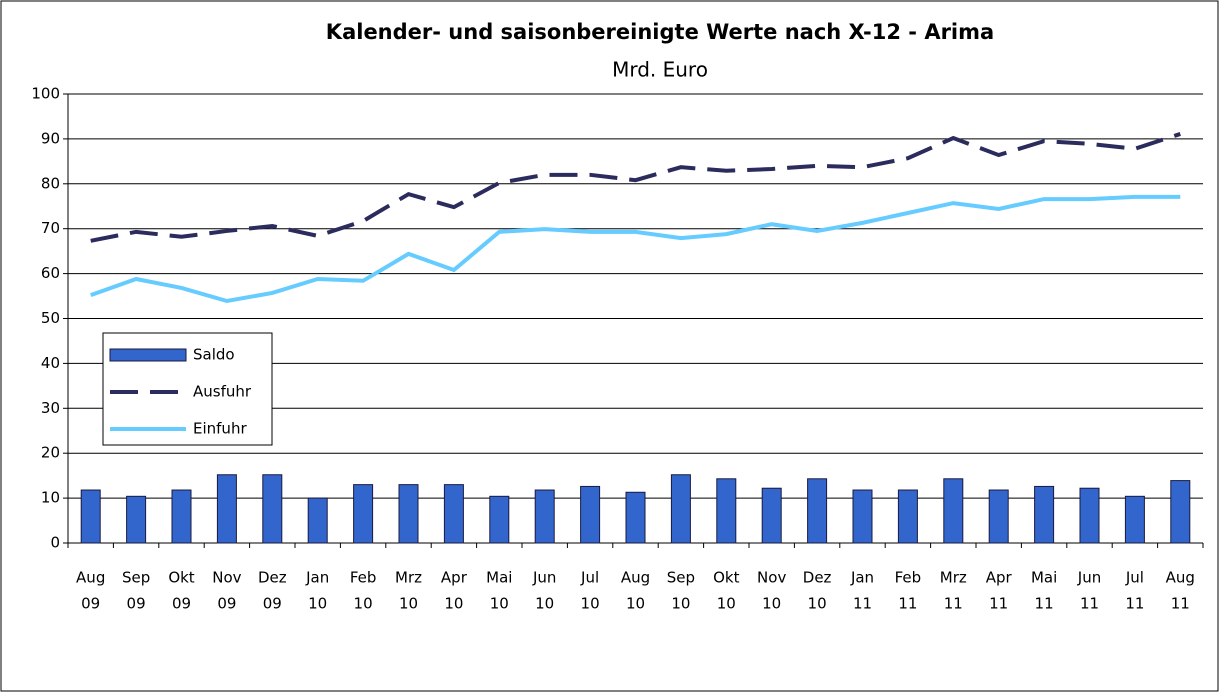 This screenshot has height=693, width=1220. Describe the element at coordinates (50, 453) in the screenshot. I see `y-tick-label: 20` at that location.